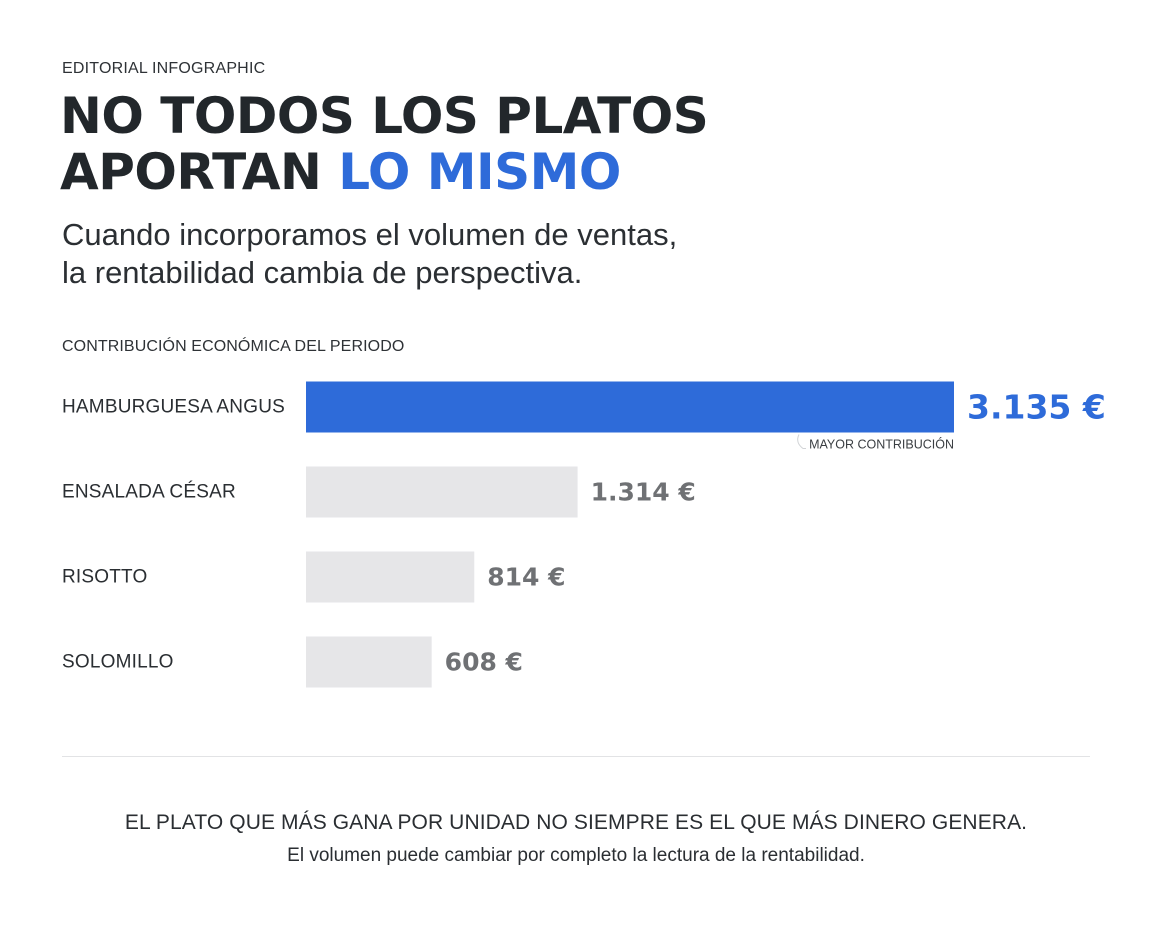 Image resolution: width=1152 pixels, height=928 pixels. I want to click on headline: NO TODOS LOS PLATOS APORTAN LO MISMO, so click(384, 144).